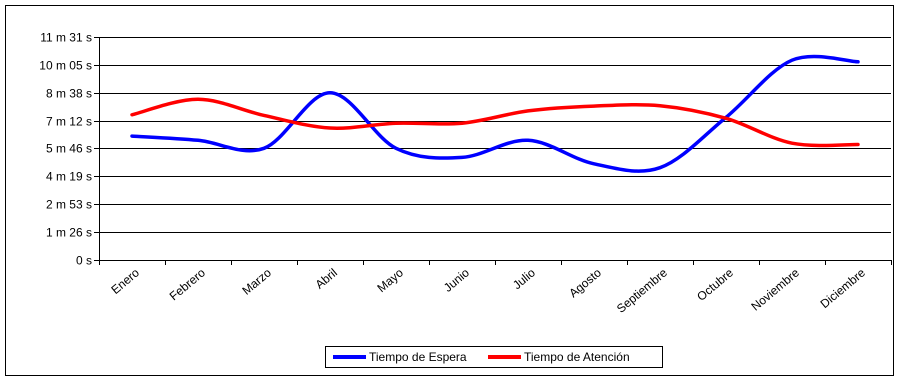 This screenshot has width=899, height=377. What do you see at coordinates (69, 233) in the screenshot?
I see `y-tick-label: 1 m 26 s` at bounding box center [69, 233].